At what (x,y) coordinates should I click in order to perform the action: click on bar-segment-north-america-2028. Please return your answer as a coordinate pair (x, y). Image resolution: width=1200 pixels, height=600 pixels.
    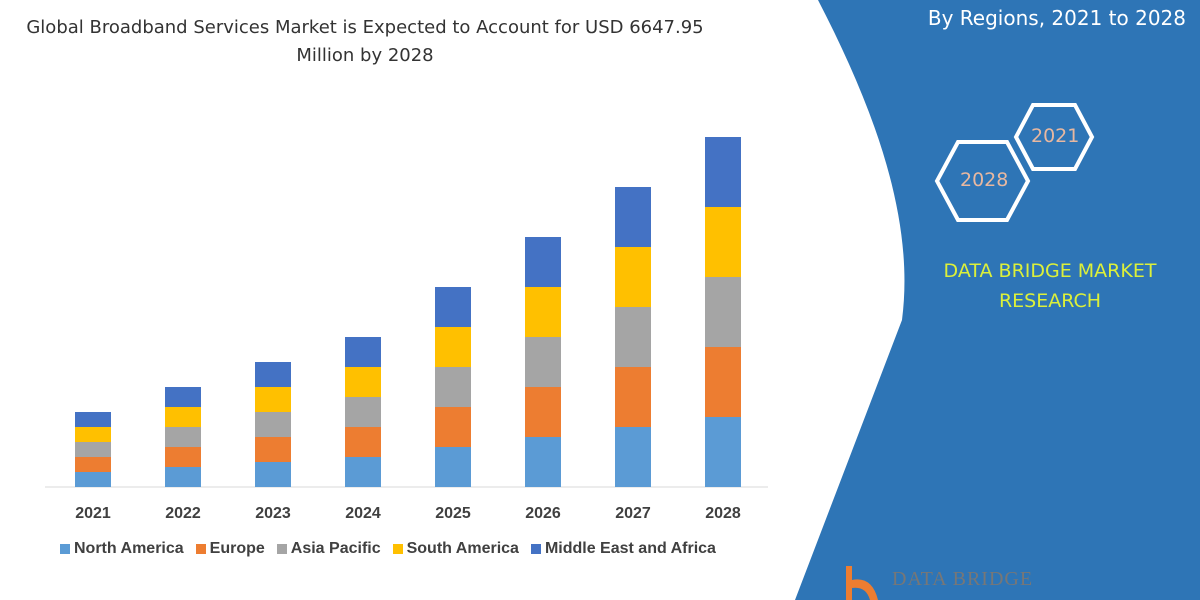
    Looking at the image, I should click on (723, 452).